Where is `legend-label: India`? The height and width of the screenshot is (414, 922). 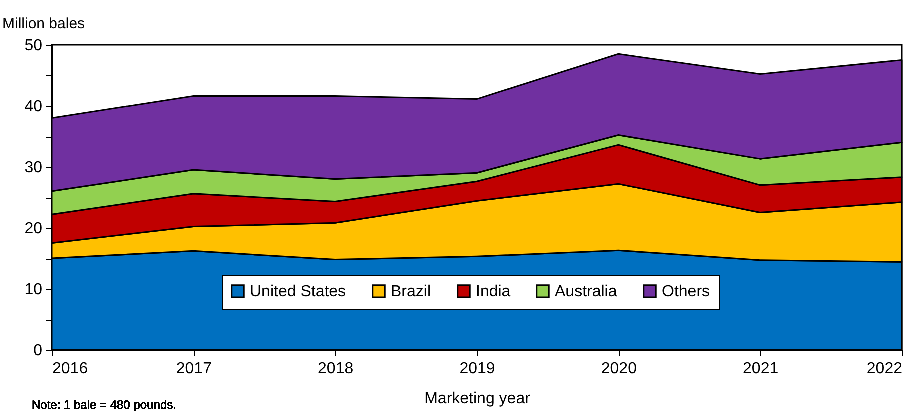
legend-label: India is located at coordinates (493, 291).